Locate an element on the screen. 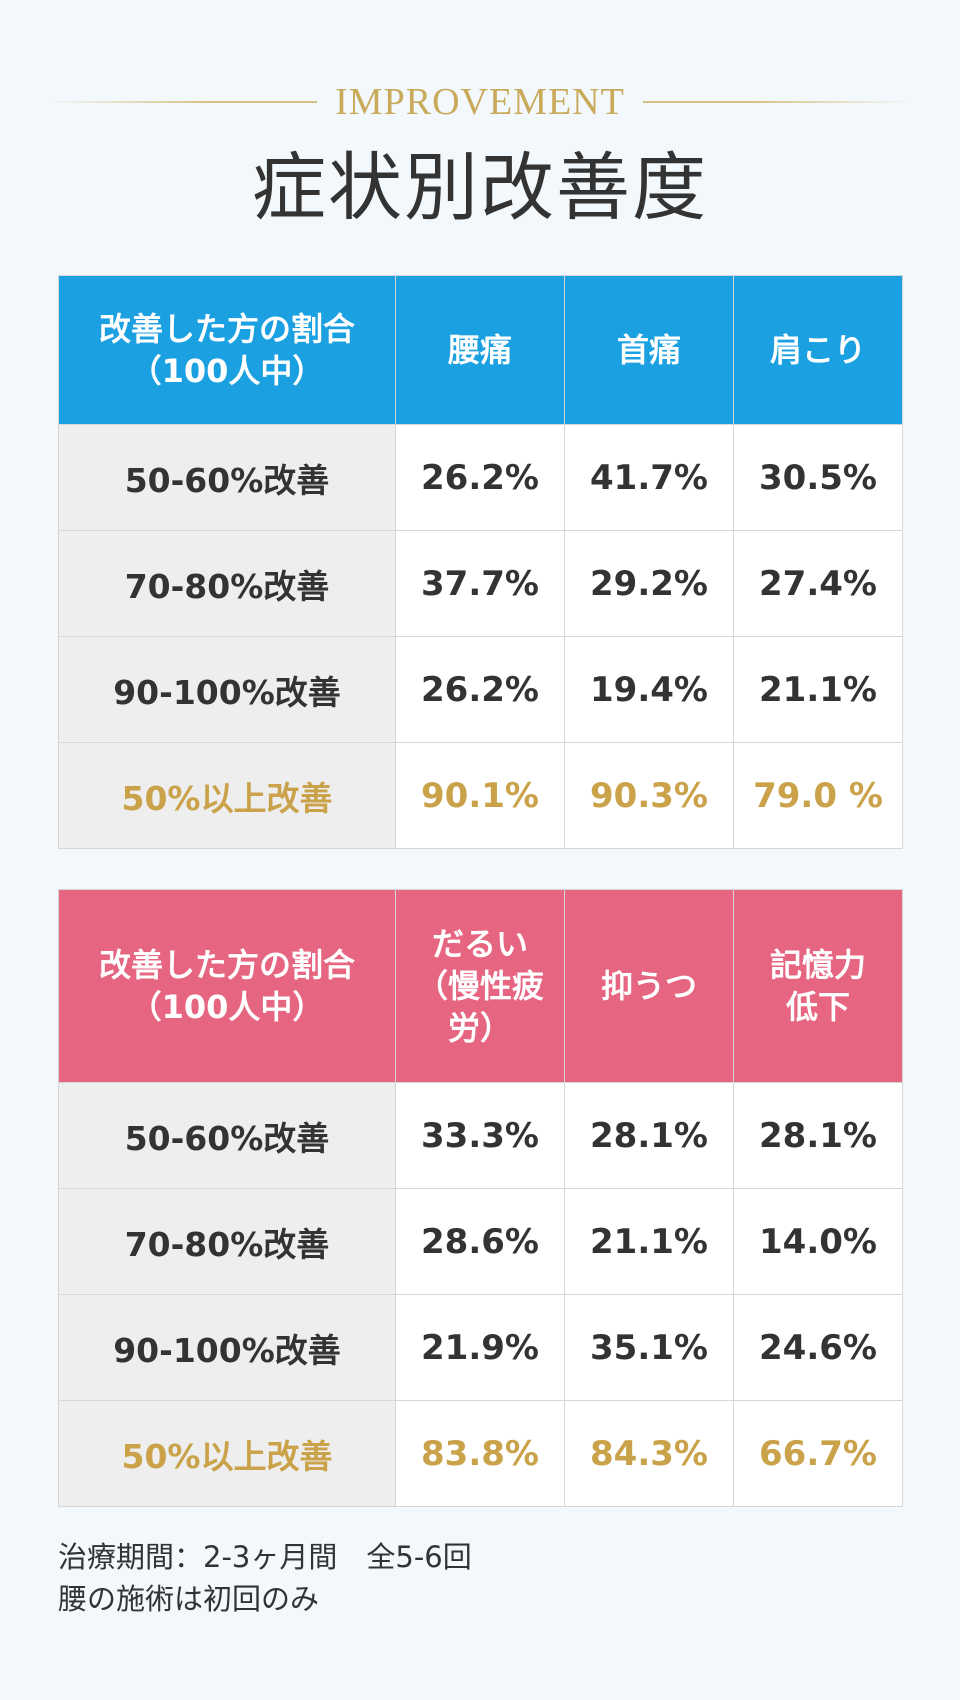  table-cell: 24.6% is located at coordinates (818, 1347).